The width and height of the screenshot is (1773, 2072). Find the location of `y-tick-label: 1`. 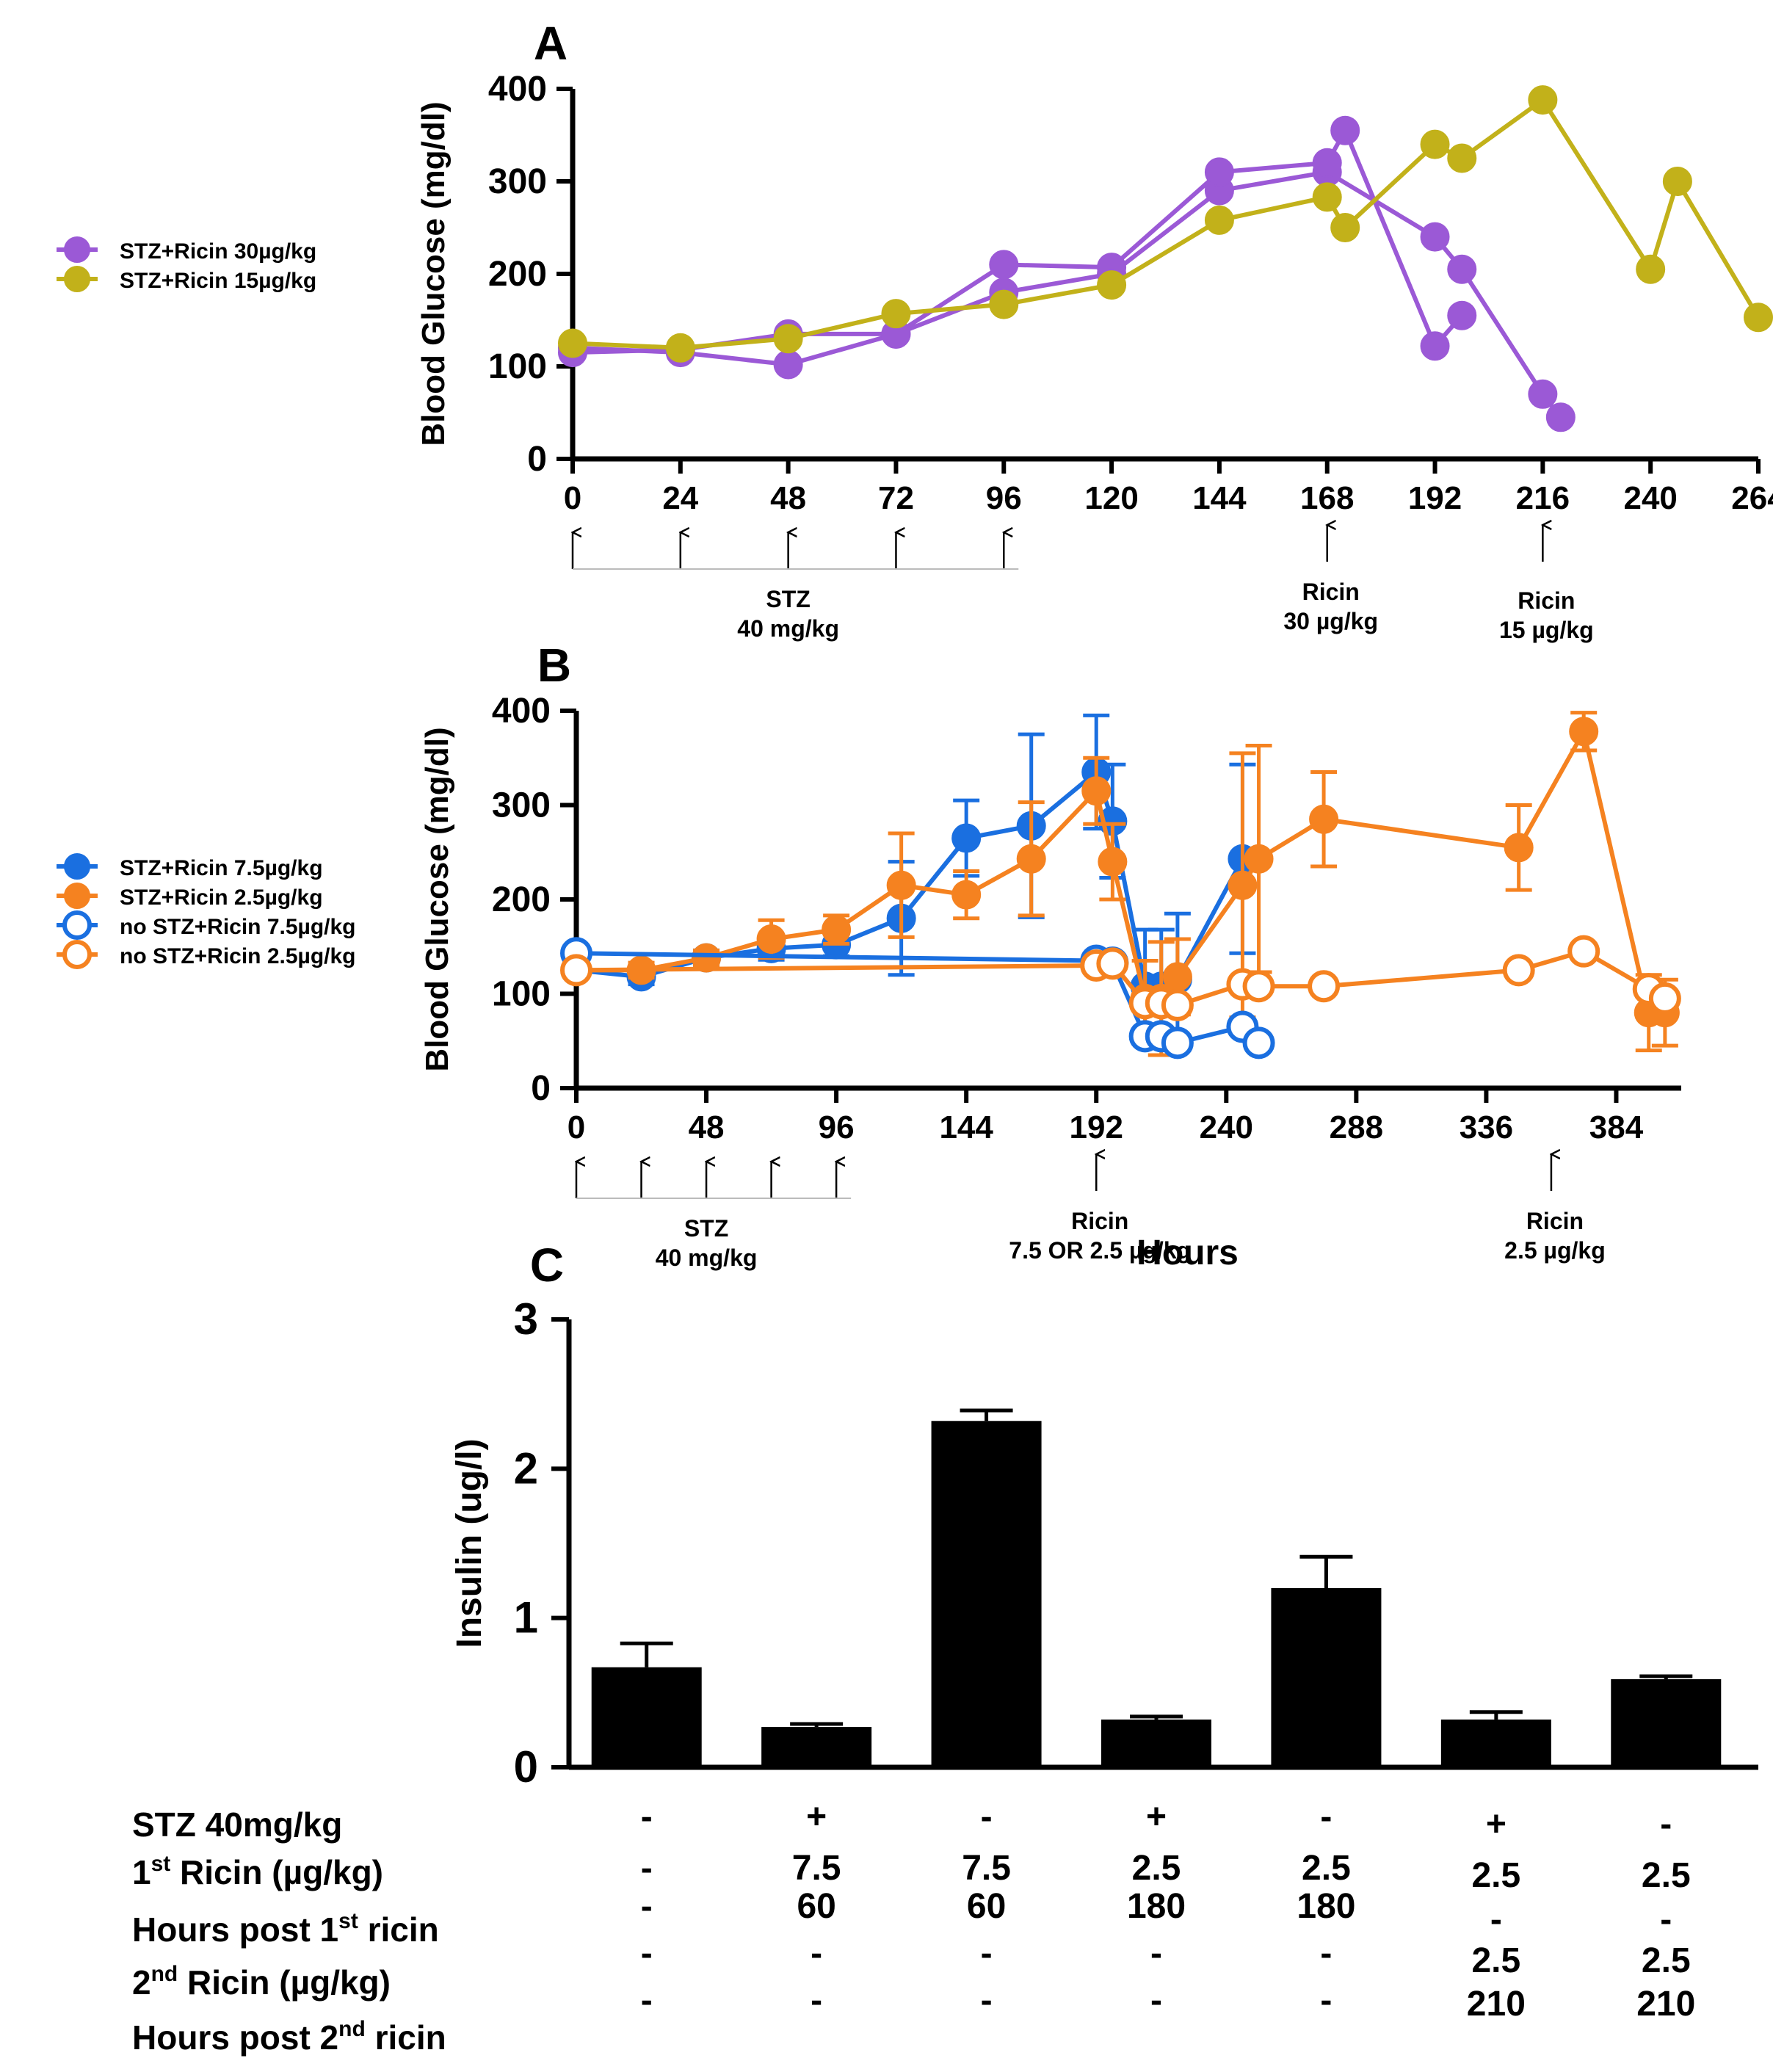

y-tick-label: 1 is located at coordinates (526, 1618).